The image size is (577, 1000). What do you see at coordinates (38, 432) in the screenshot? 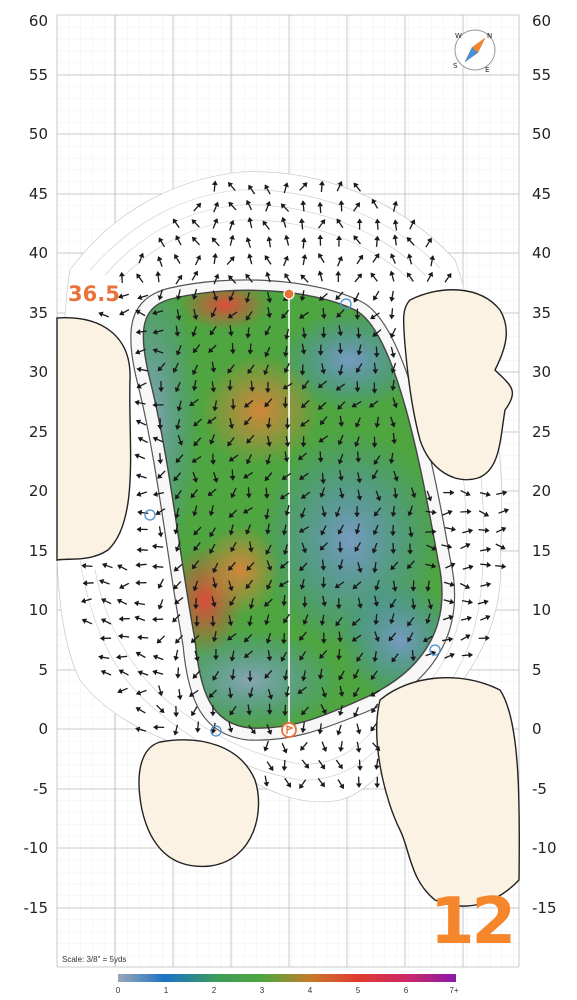
I see `y-label-left: 25` at bounding box center [38, 432].